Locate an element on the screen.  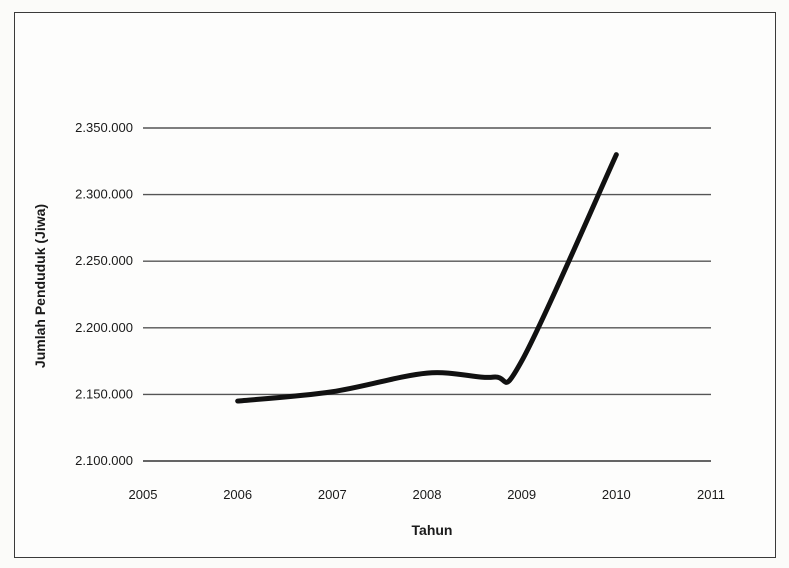
x-tick-labels: 2005 2006 2007 2008 2009 2010 2011 is located at coordinates (427, 494).